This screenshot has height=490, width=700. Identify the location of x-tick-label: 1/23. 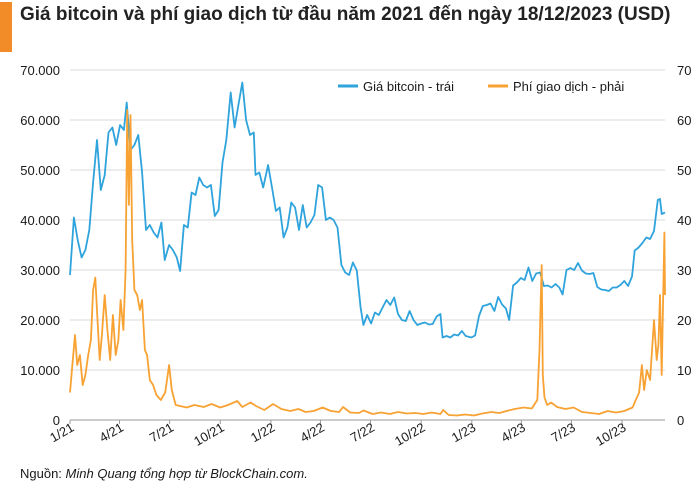
(463, 433).